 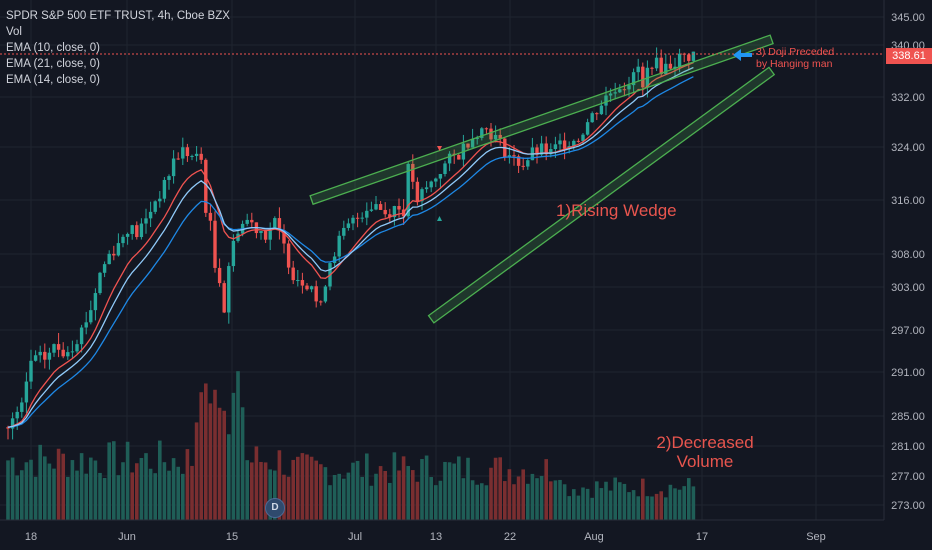 What do you see at coordinates (908, 255) in the screenshot?
I see `y-tick-label: 308.00` at bounding box center [908, 255].